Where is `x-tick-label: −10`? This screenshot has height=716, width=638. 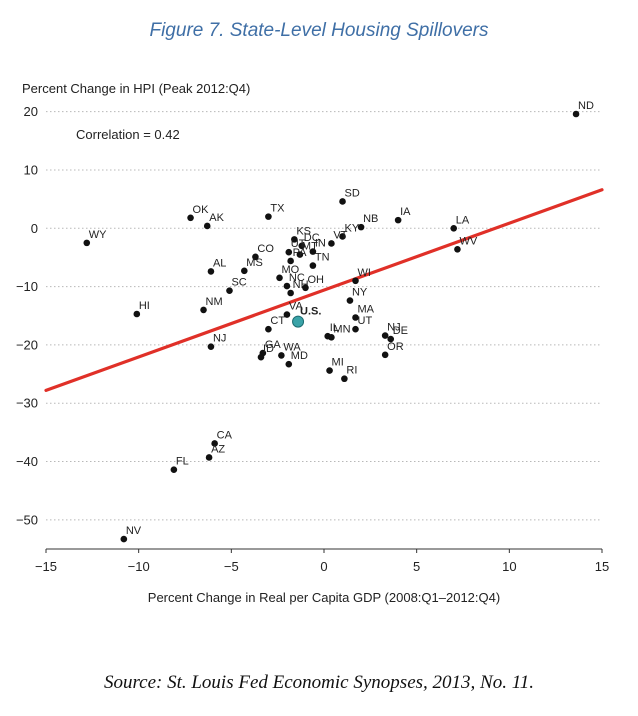
x-tick-label: −10 is located at coordinates (139, 566).